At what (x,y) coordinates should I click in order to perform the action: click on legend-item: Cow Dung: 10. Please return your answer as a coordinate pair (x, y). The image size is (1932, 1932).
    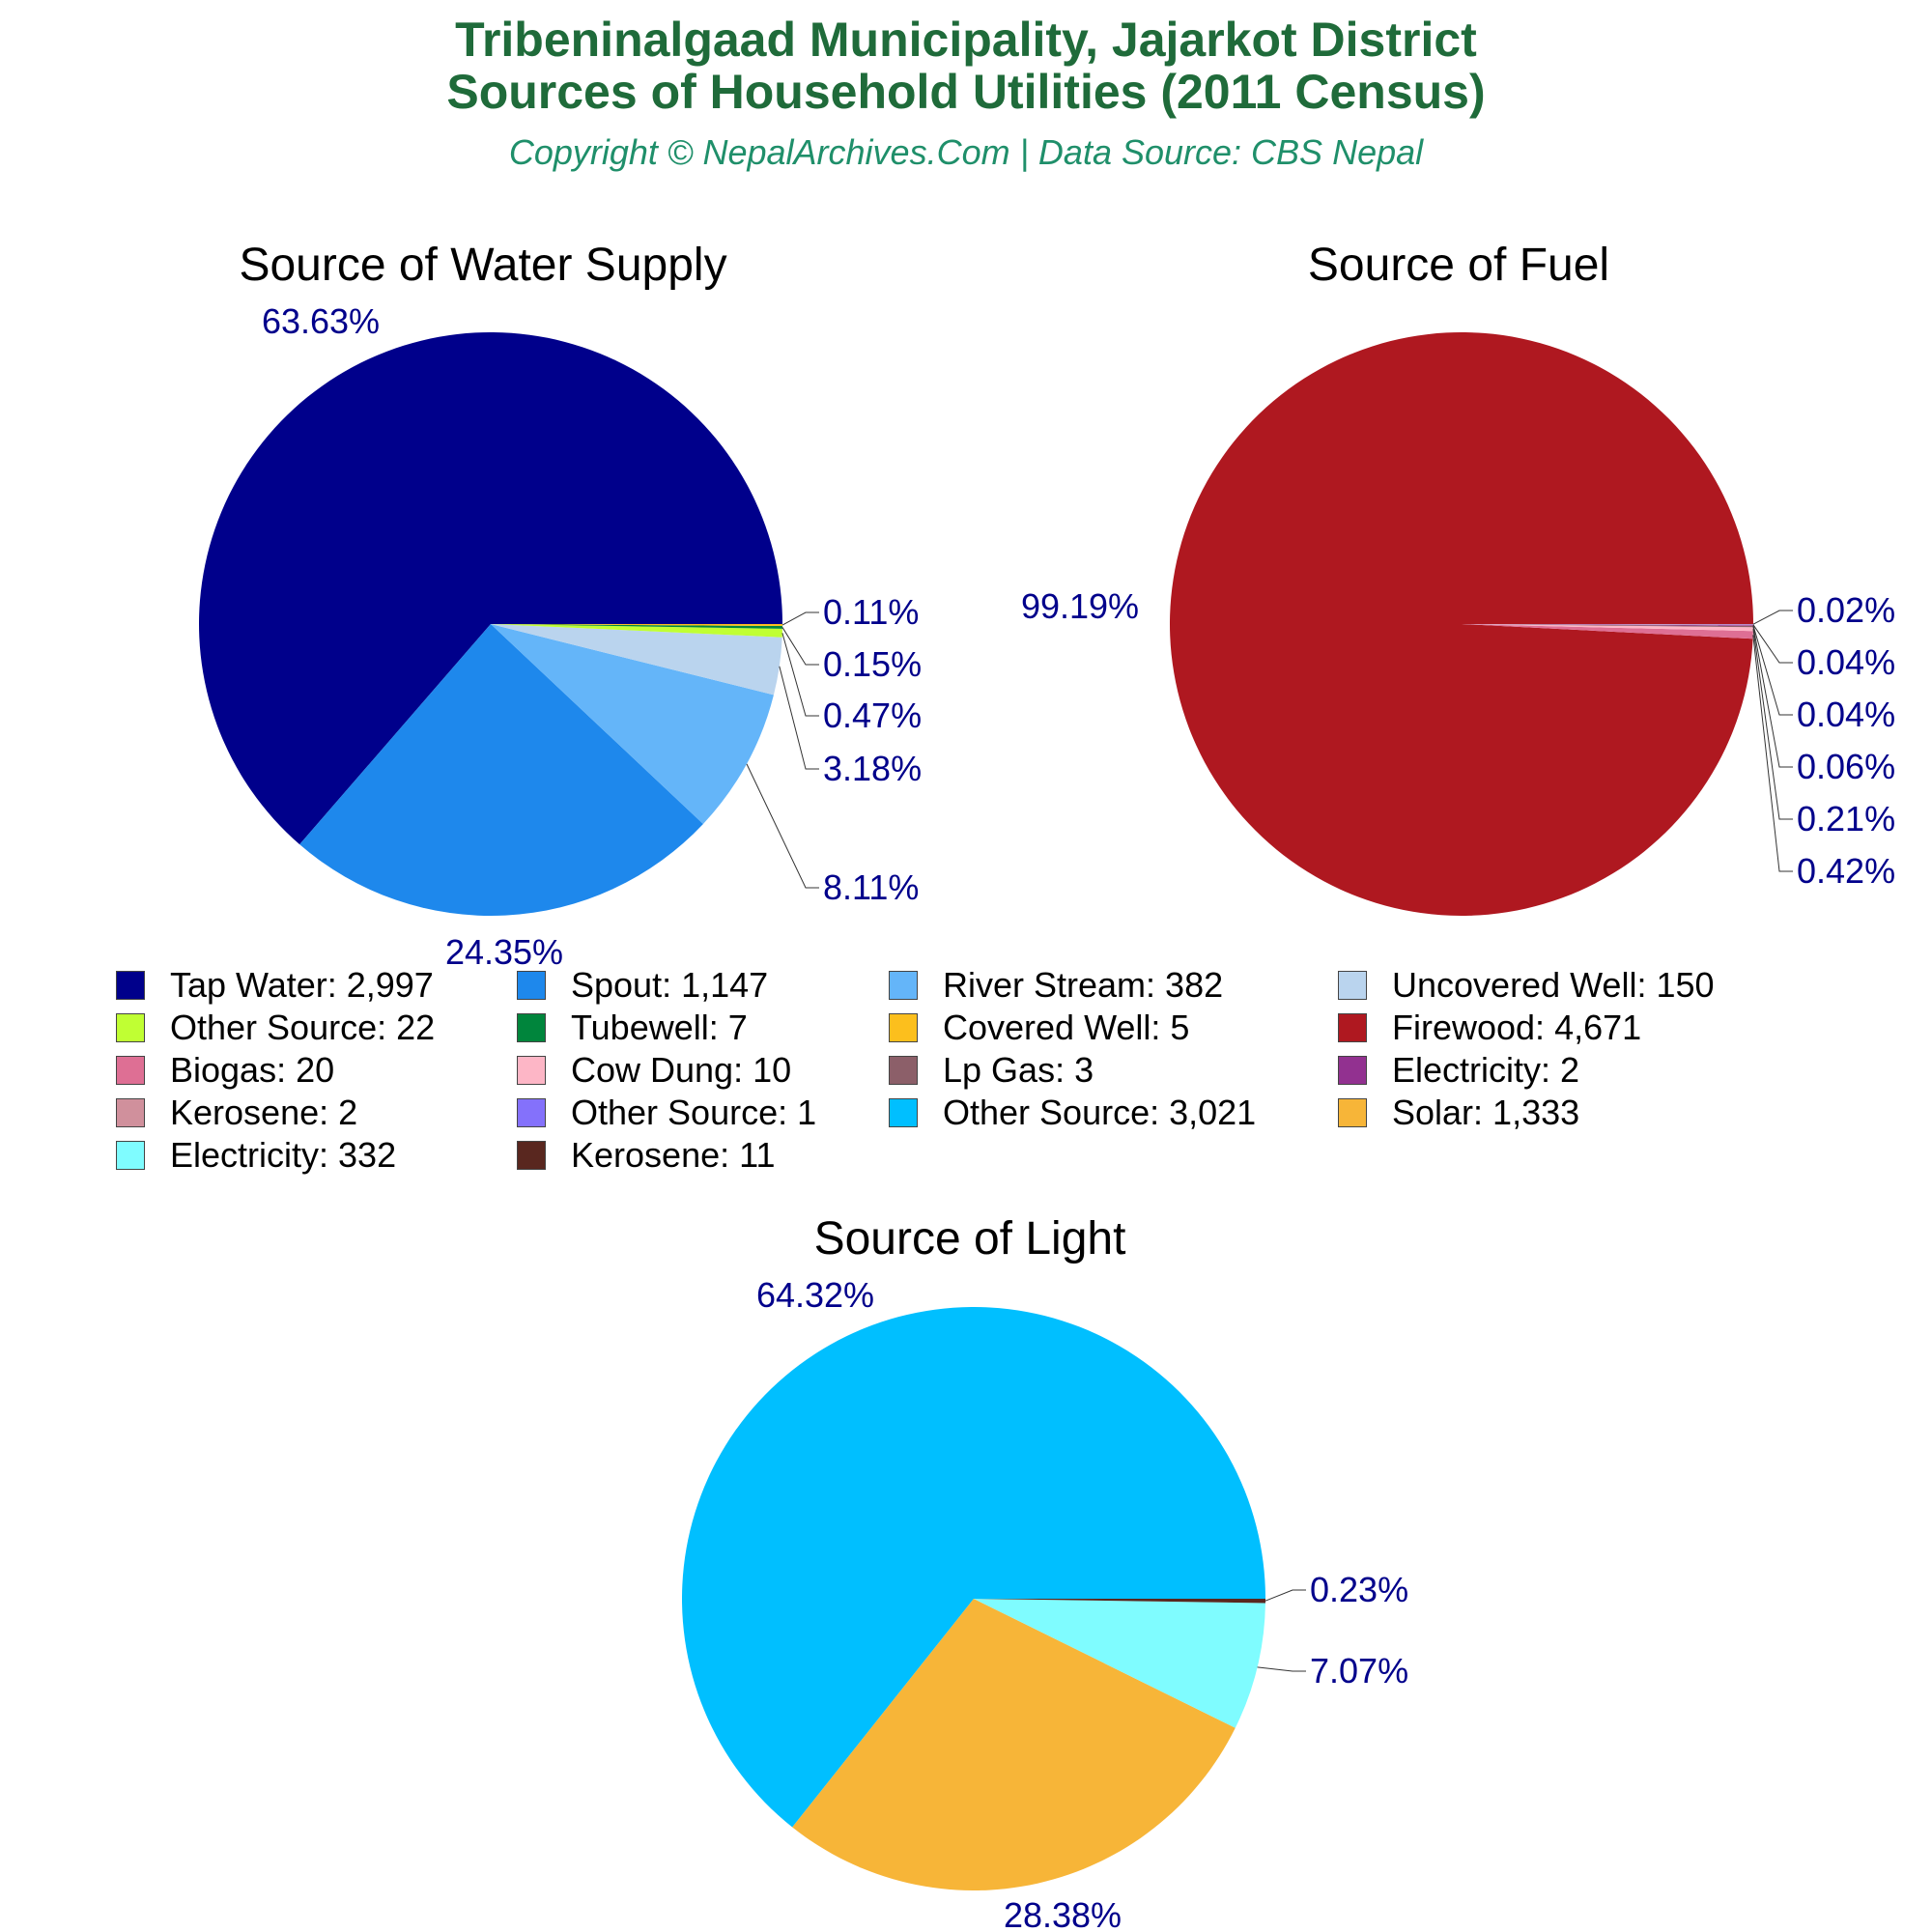
    Looking at the image, I should click on (654, 1070).